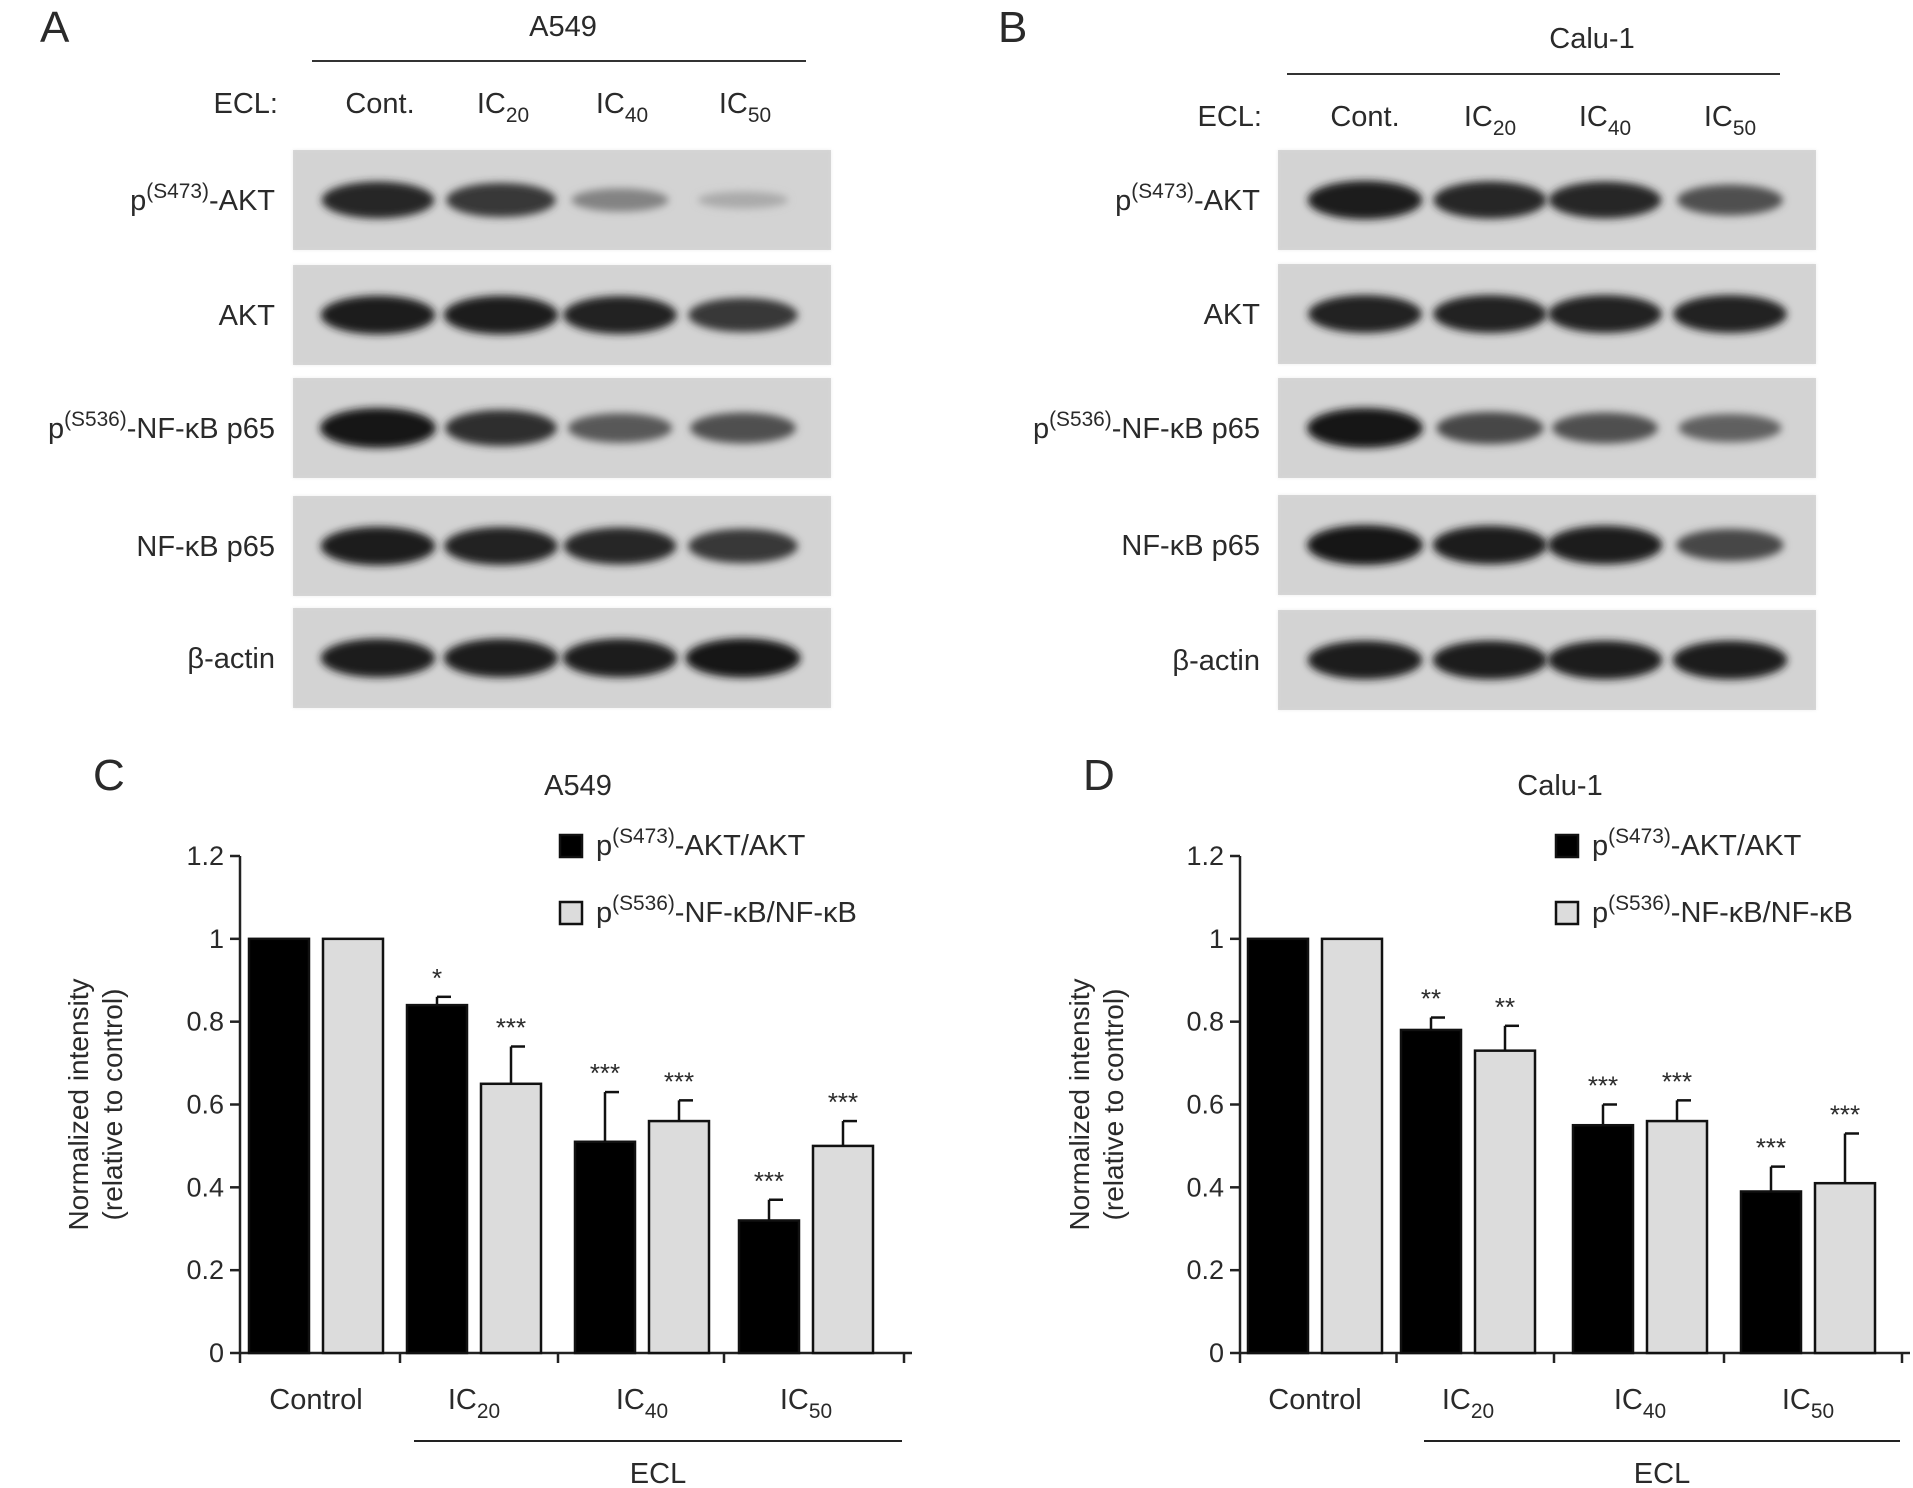 Image resolution: width=1913 pixels, height=1488 pixels. What do you see at coordinates (759, 115) in the screenshot?
I see `lane-label-sub: 50` at bounding box center [759, 115].